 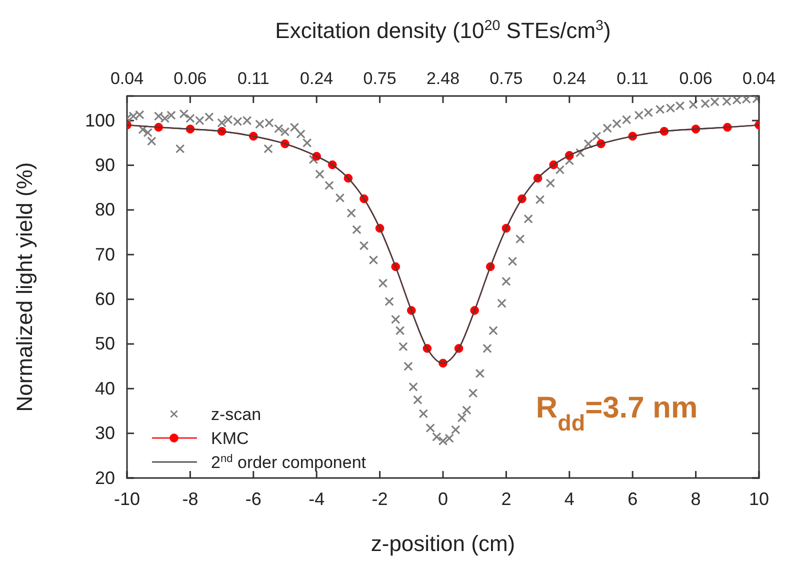 I want to click on x-tick-label: 6, so click(x=633, y=498).